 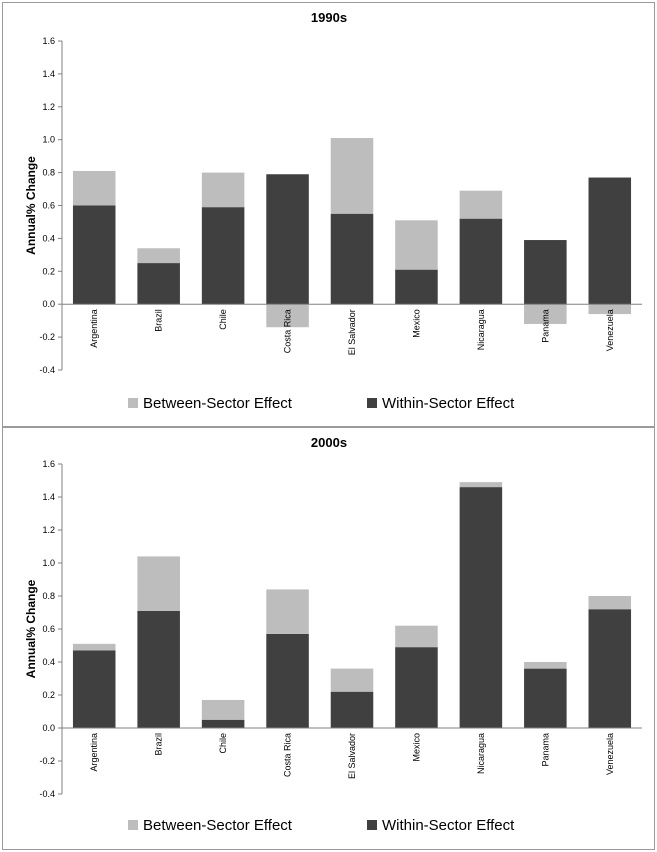 What do you see at coordinates (329, 17) in the screenshot?
I see `chart-title: 1990s` at bounding box center [329, 17].